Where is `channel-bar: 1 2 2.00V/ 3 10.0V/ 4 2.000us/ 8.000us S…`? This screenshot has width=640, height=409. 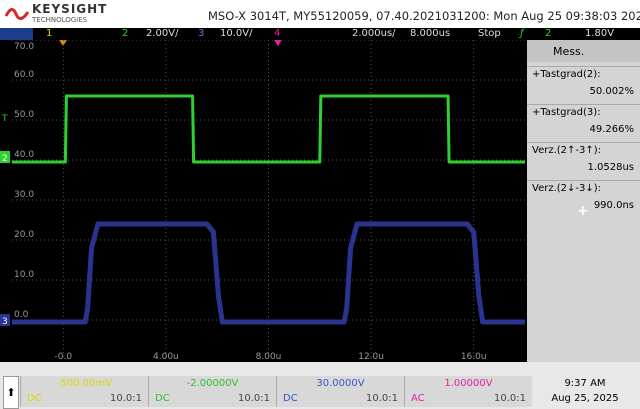 channel-bar: 1 2 2.00V/ 3 10.0V/ 4 2.000us/ 8.000us S… is located at coordinates (320, 34).